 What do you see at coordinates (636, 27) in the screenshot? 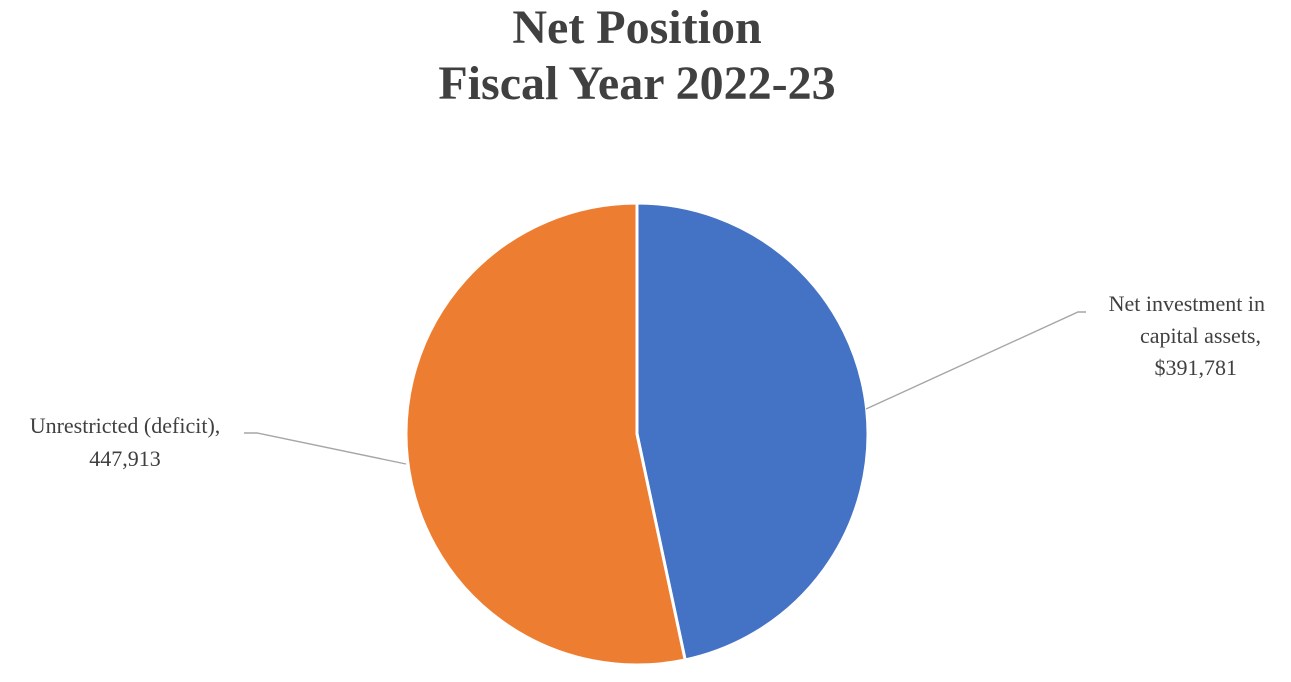
I see `chart-title-line-1: Net Position` at bounding box center [636, 27].